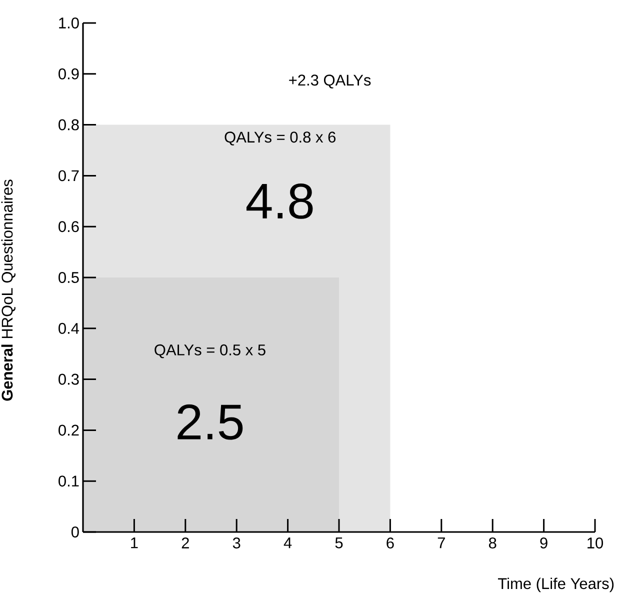 The width and height of the screenshot is (618, 598). I want to click on x-tick-label: 5, so click(339, 543).